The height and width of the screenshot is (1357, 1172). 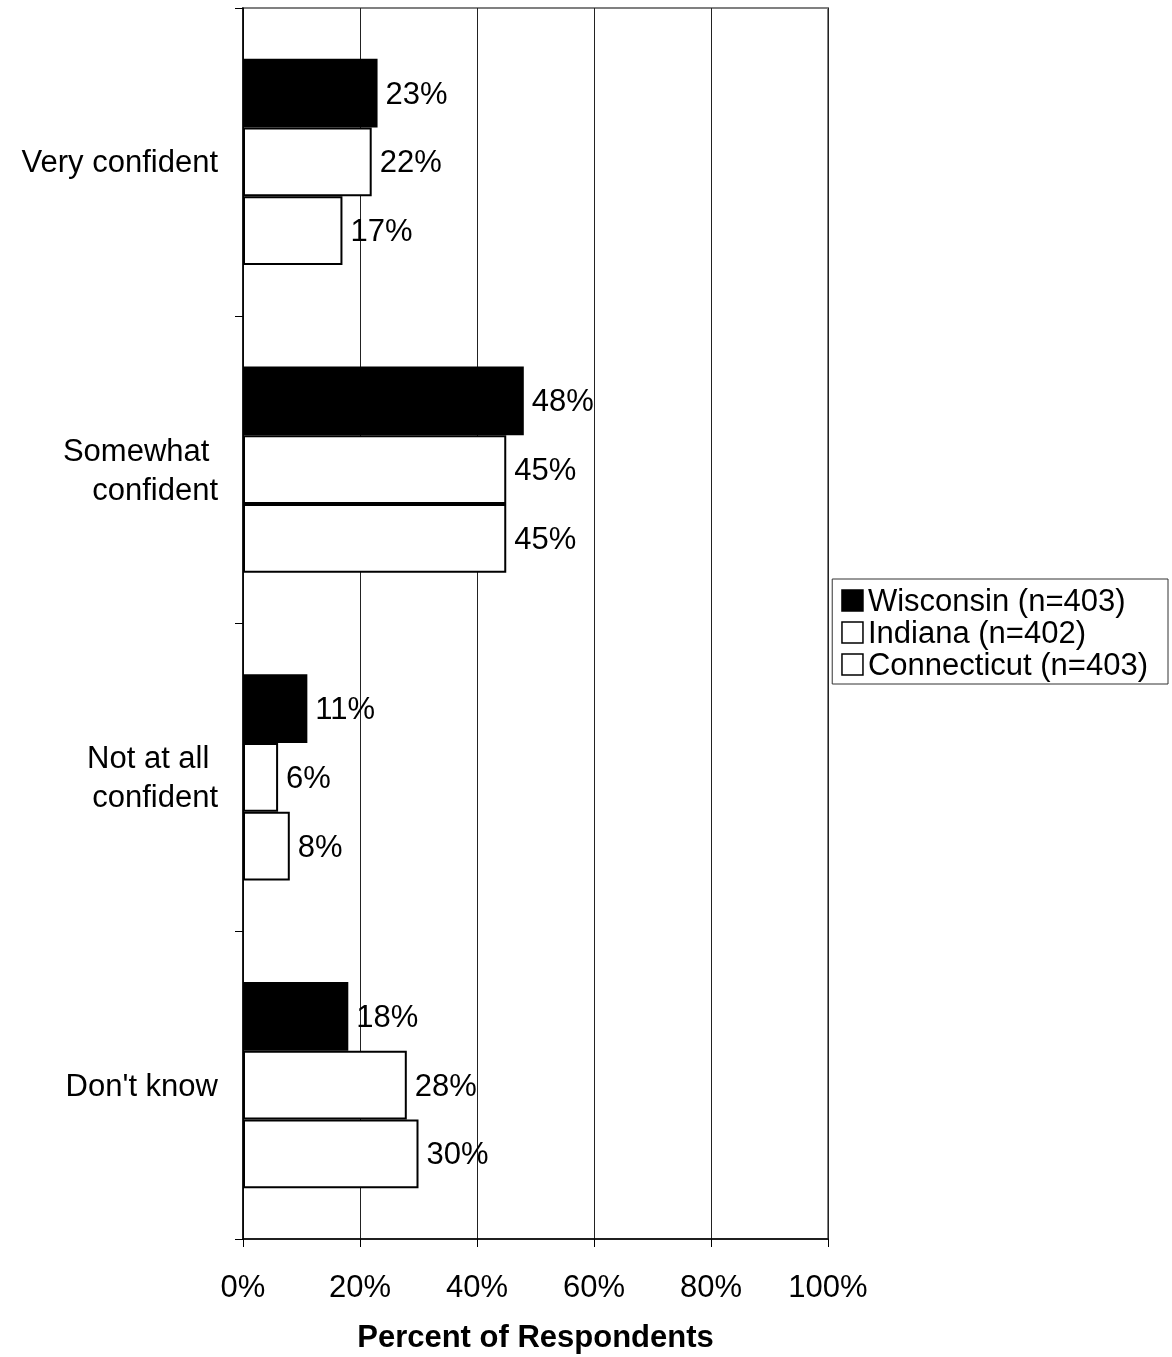 What do you see at coordinates (360, 1286) in the screenshot?
I see `x-tick-label: 20%` at bounding box center [360, 1286].